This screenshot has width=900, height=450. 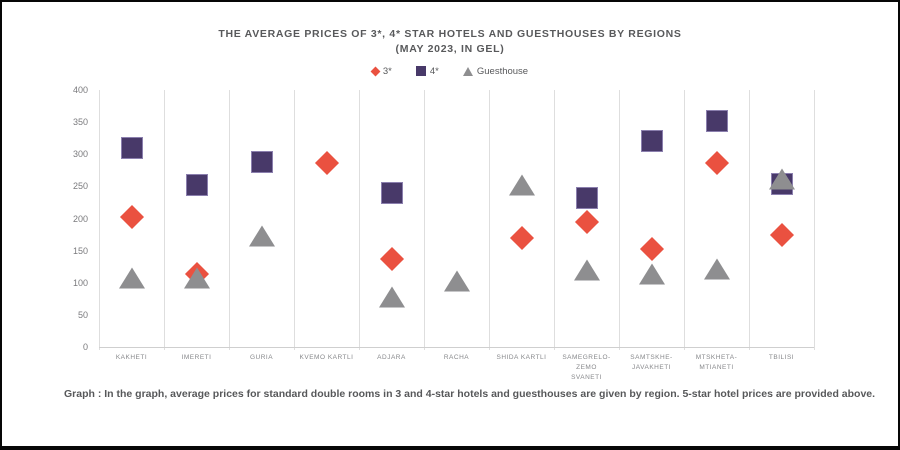 What do you see at coordinates (586, 367) in the screenshot?
I see `x-tick-label: SAMEGRELO-ZEMO SVANETI` at bounding box center [586, 367].